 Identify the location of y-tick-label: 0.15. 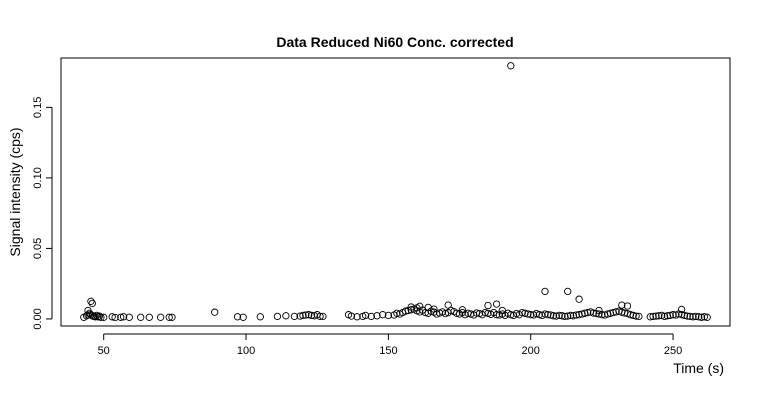
(38, 107).